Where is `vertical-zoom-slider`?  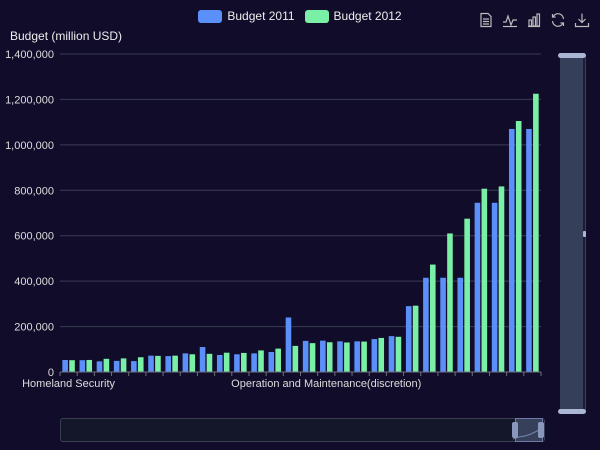
vertical-zoom-slider is located at coordinates (572, 233).